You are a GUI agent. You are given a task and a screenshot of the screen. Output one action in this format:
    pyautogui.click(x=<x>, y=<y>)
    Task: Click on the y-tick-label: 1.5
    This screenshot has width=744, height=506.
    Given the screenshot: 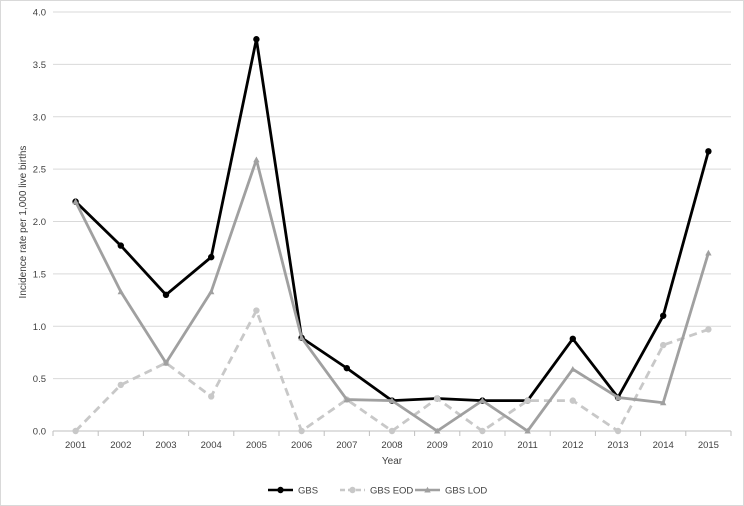 What is the action you would take?
    pyautogui.click(x=39, y=274)
    